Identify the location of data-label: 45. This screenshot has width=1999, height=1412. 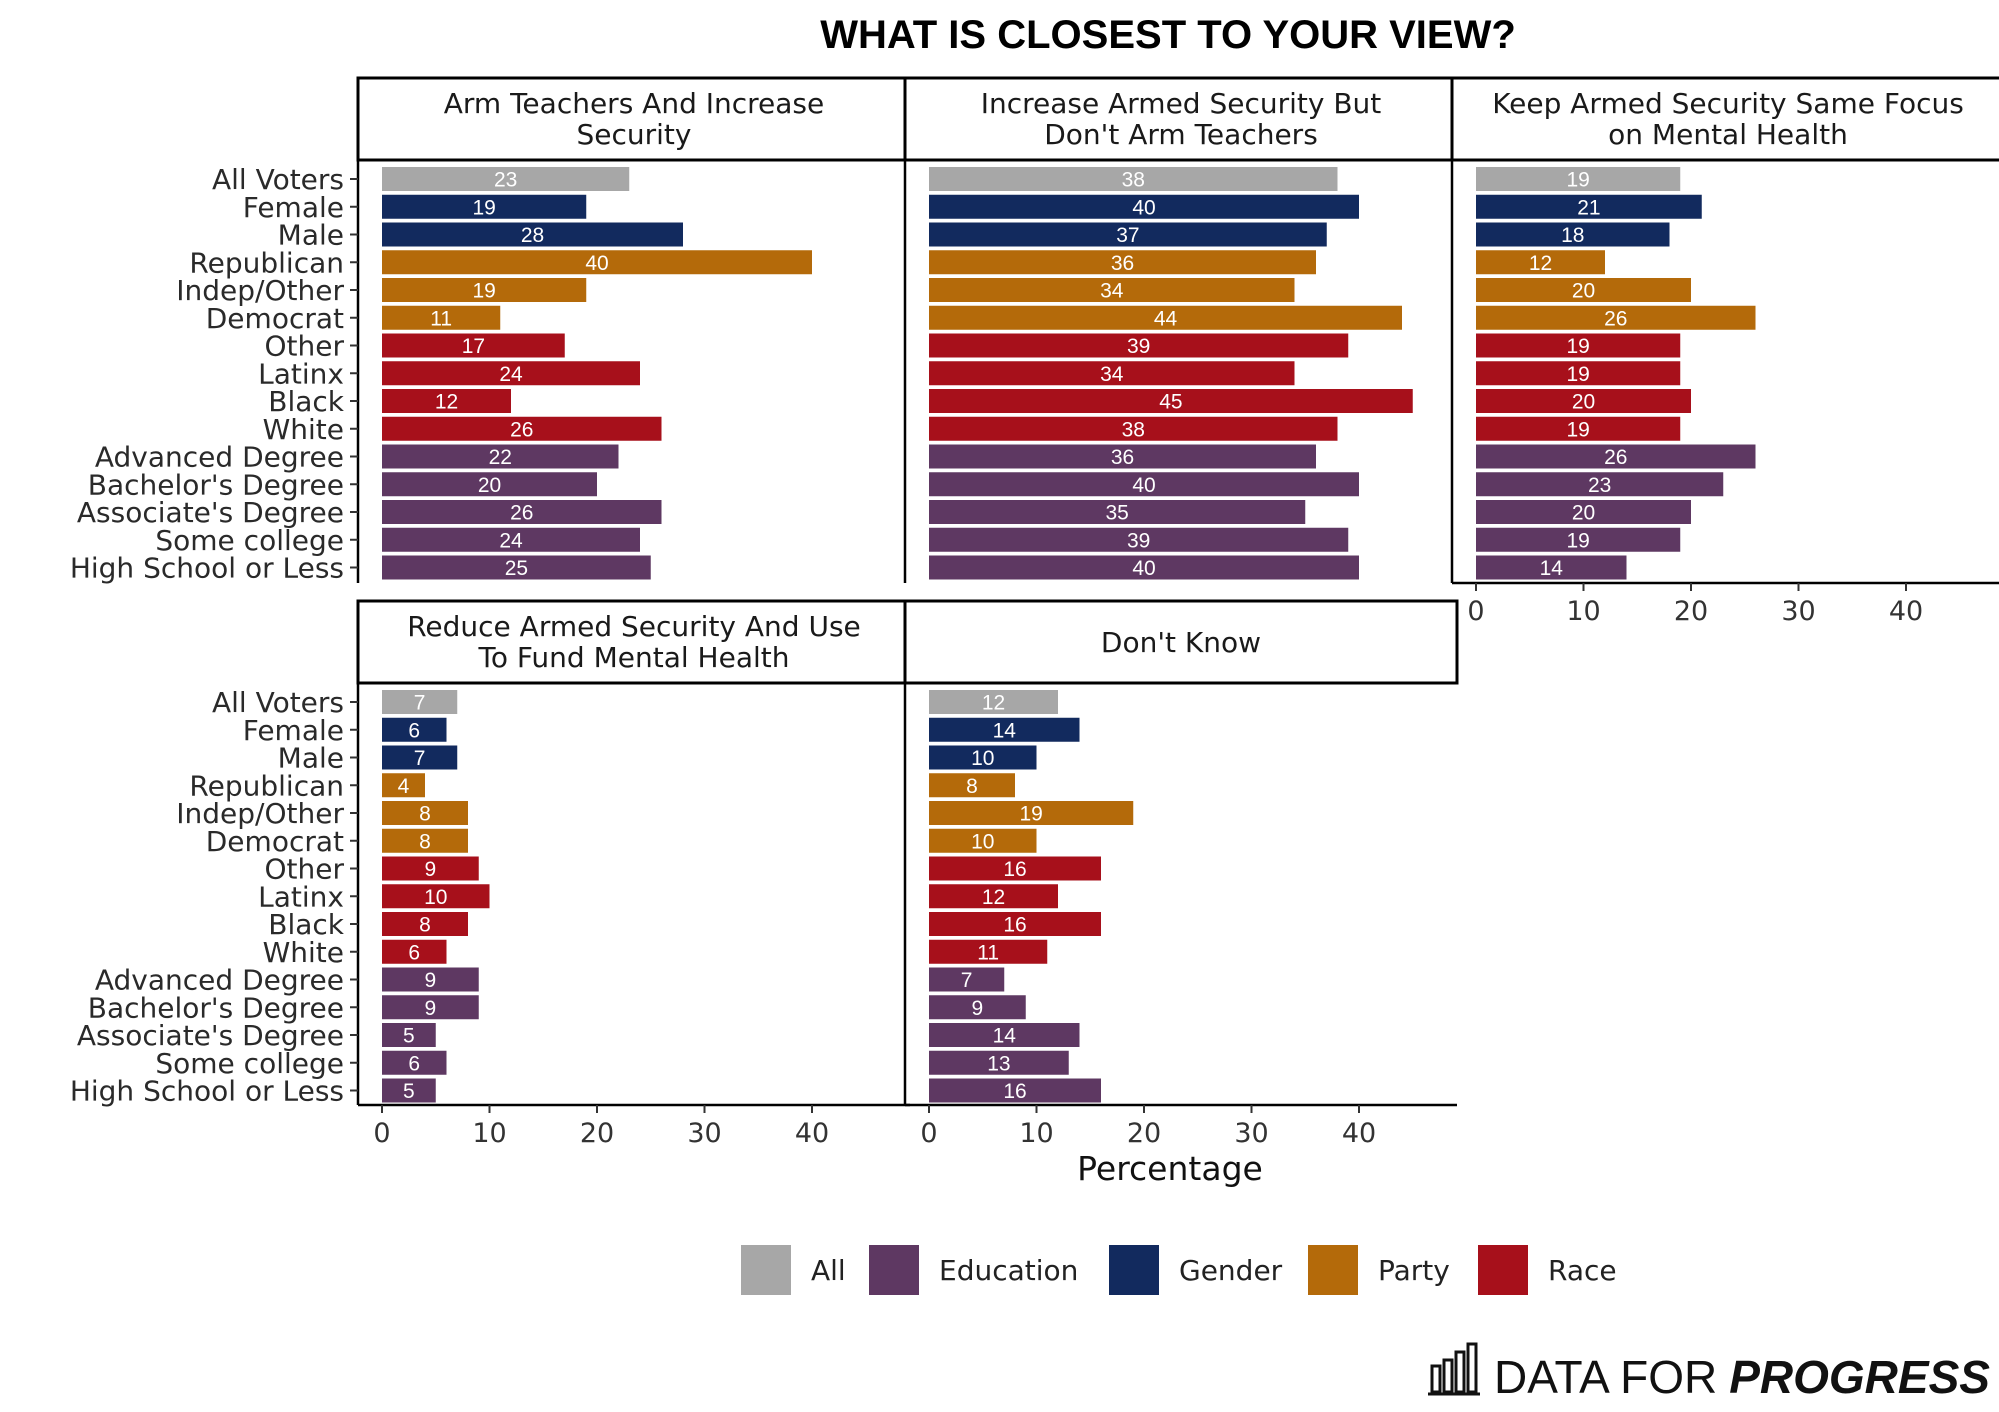
(1170, 402).